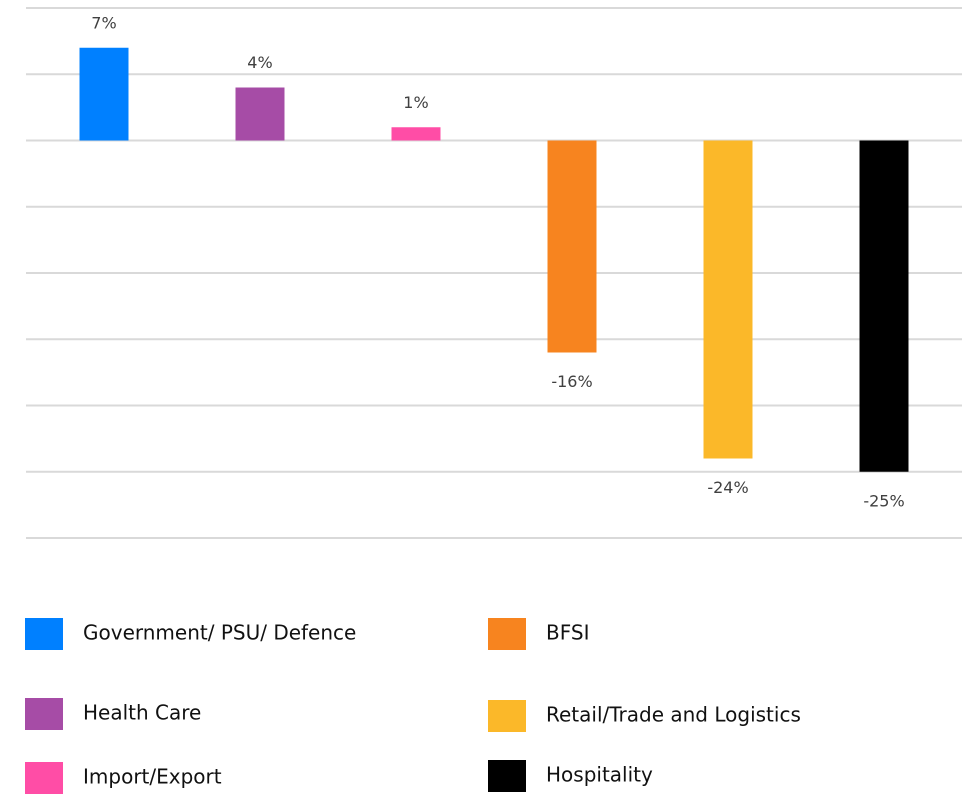 This screenshot has height=795, width=972. I want to click on value-label: 7%, so click(103, 22).